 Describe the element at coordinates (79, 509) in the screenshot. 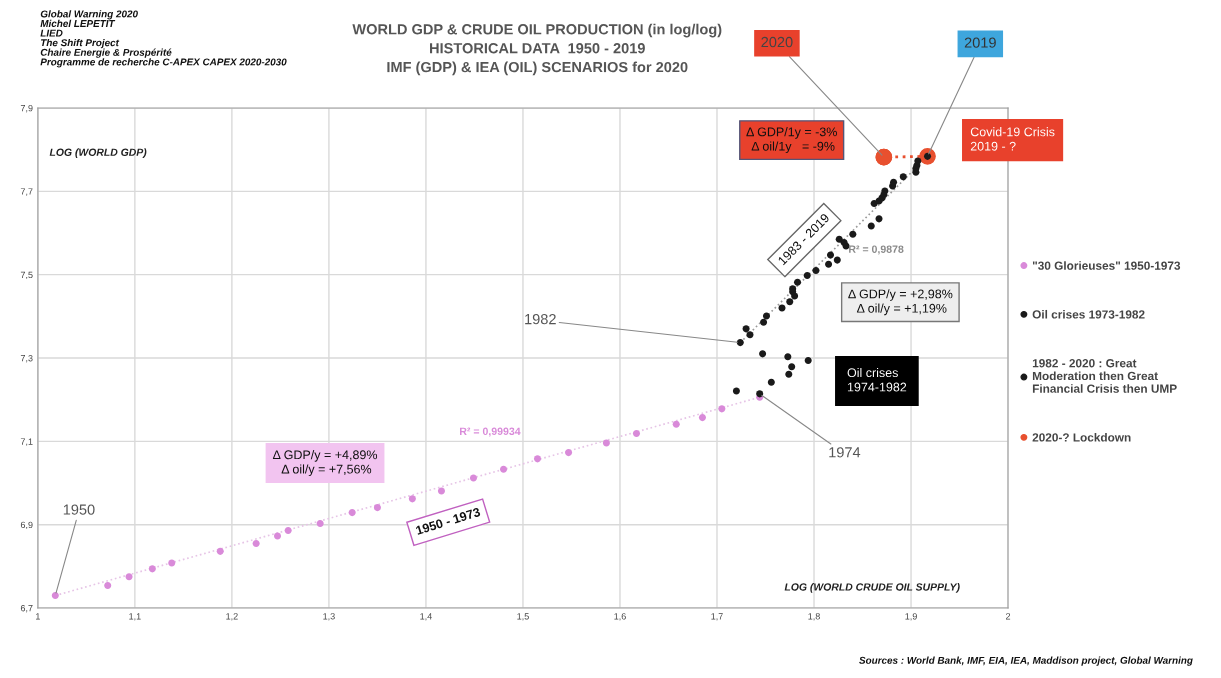

I see `annotation: 1950` at that location.